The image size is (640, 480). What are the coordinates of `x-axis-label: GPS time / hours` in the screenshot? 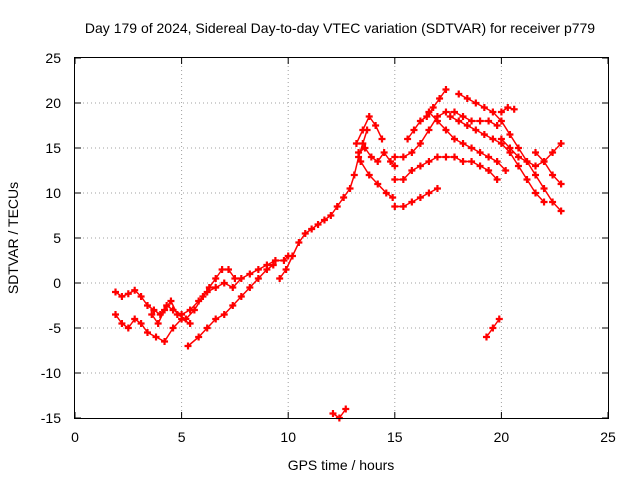 It's located at (341, 465).